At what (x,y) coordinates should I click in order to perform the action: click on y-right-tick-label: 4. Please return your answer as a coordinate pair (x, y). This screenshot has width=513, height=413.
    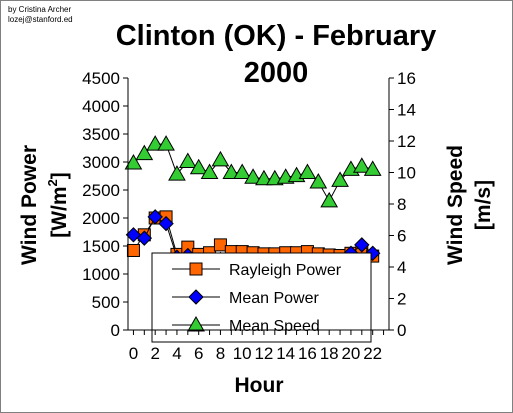
    Looking at the image, I should click on (401, 267).